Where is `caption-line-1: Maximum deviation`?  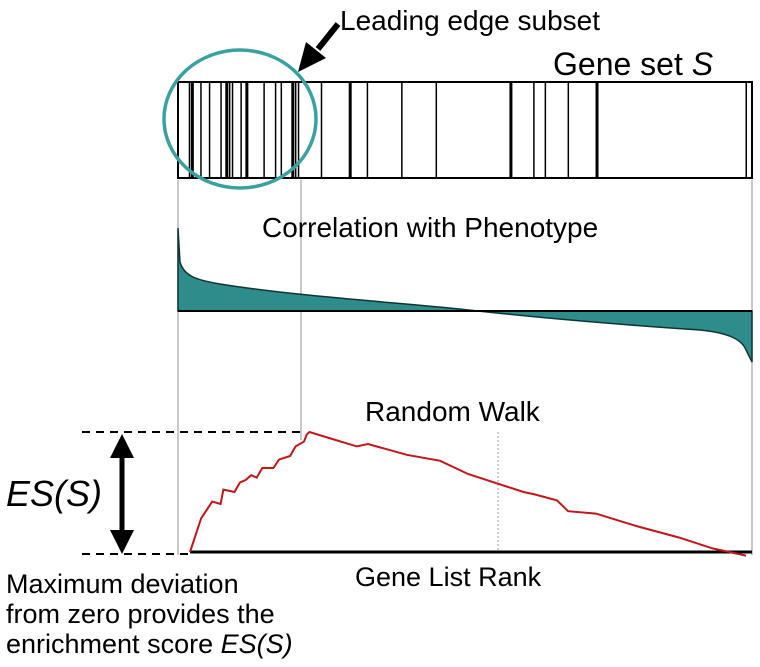 caption-line-1: Maximum deviation is located at coordinates (122, 584).